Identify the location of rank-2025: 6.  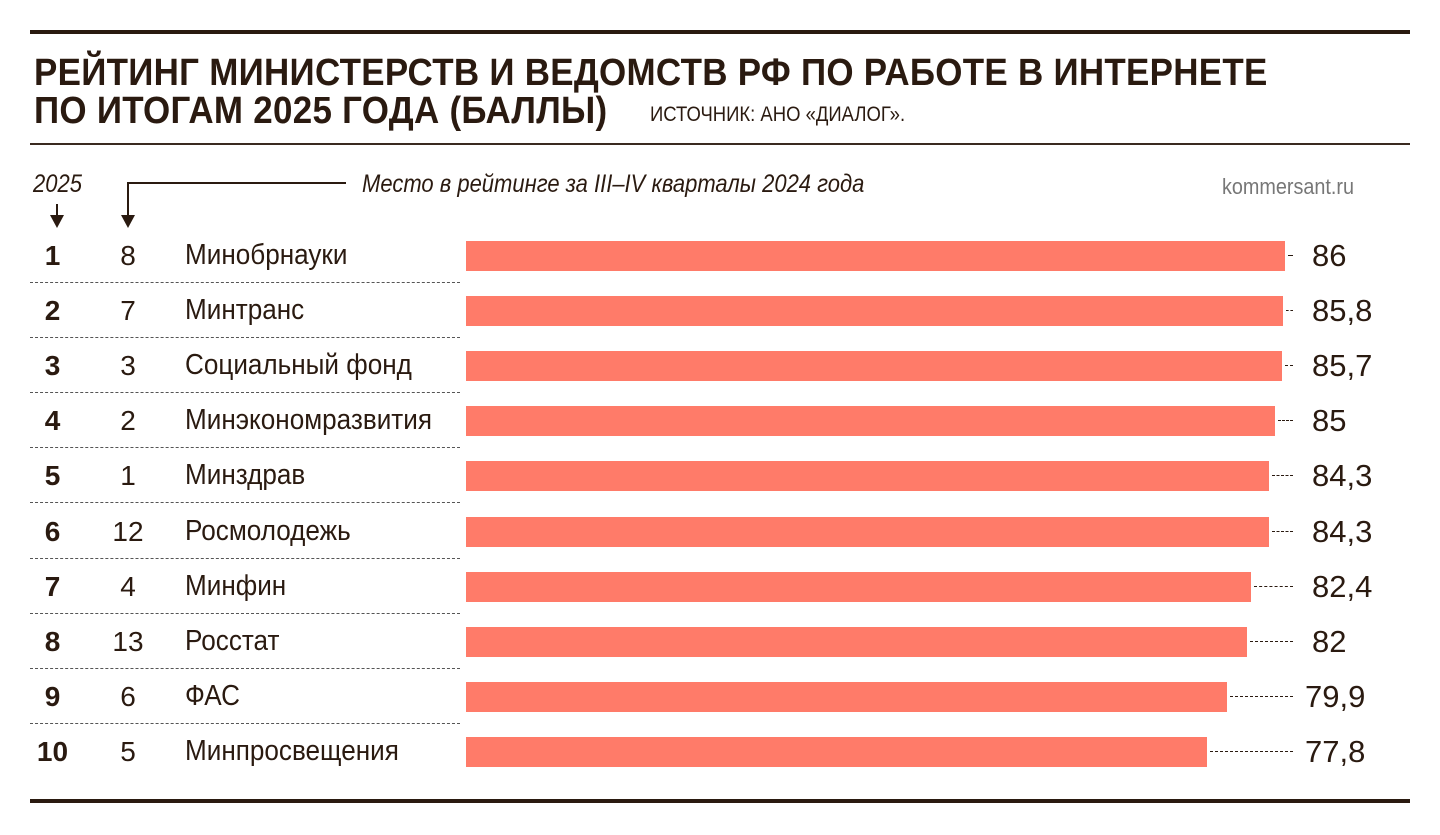
(52, 531).